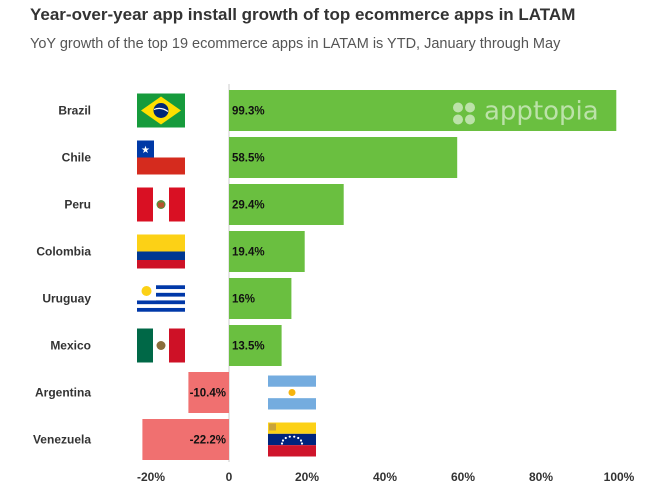 The height and width of the screenshot is (492, 650). Describe the element at coordinates (248, 206) in the screenshot. I see `data-label: 29.4%` at that location.